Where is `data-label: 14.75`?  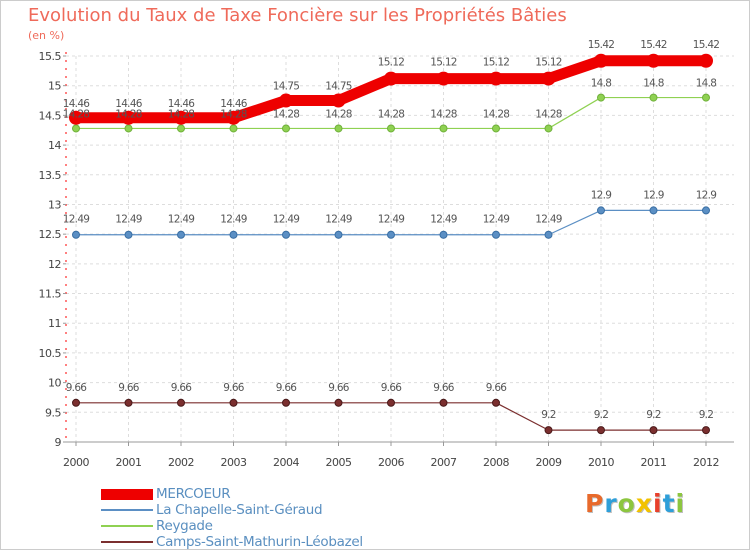
data-label: 14.75 is located at coordinates (286, 87).